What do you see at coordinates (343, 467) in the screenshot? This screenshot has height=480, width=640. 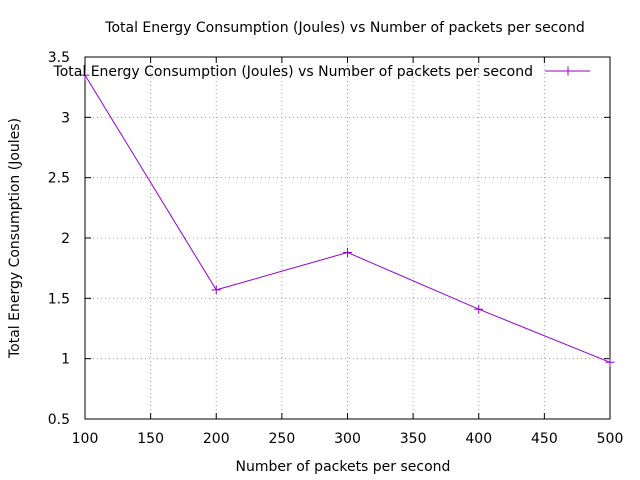 I see `x-axis-label: Number of packets per second` at bounding box center [343, 467].